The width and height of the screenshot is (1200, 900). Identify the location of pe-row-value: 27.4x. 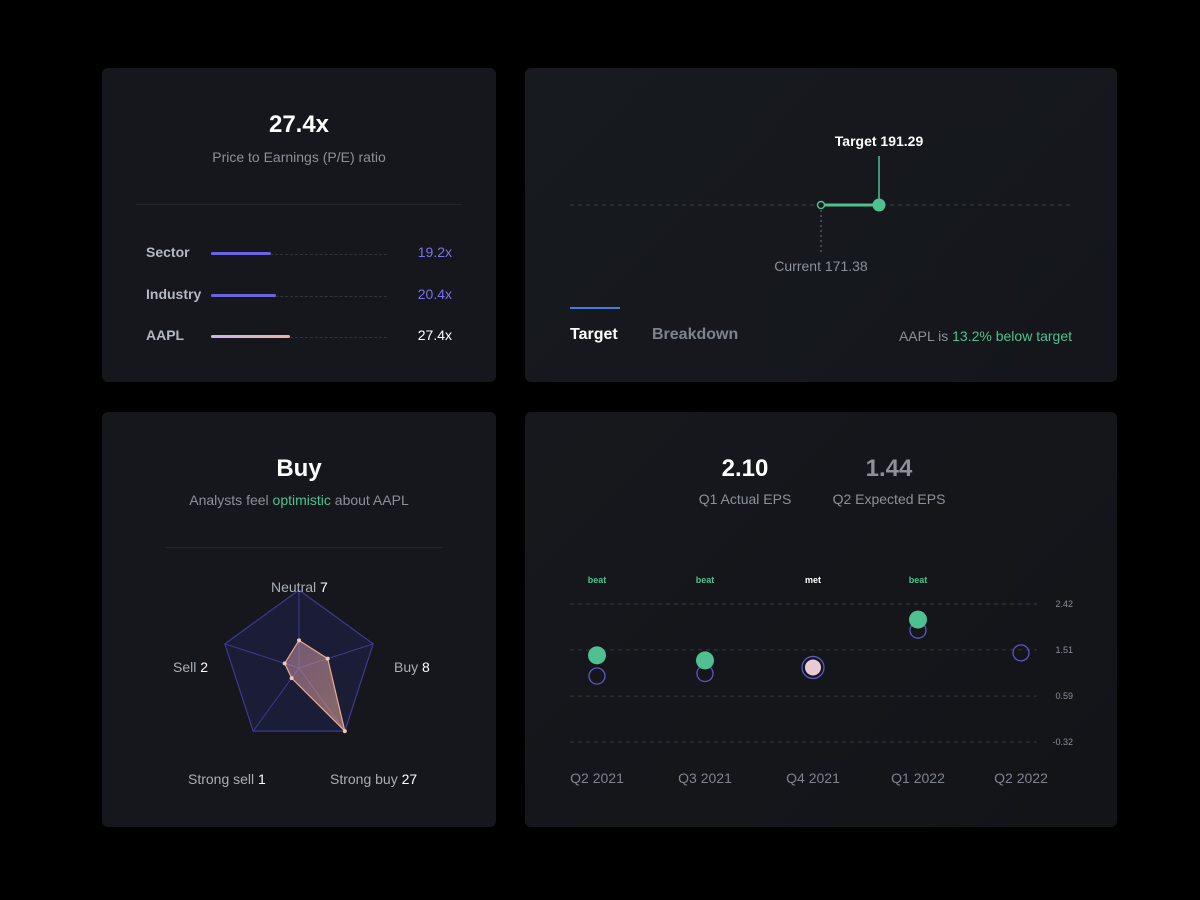
(434, 335).